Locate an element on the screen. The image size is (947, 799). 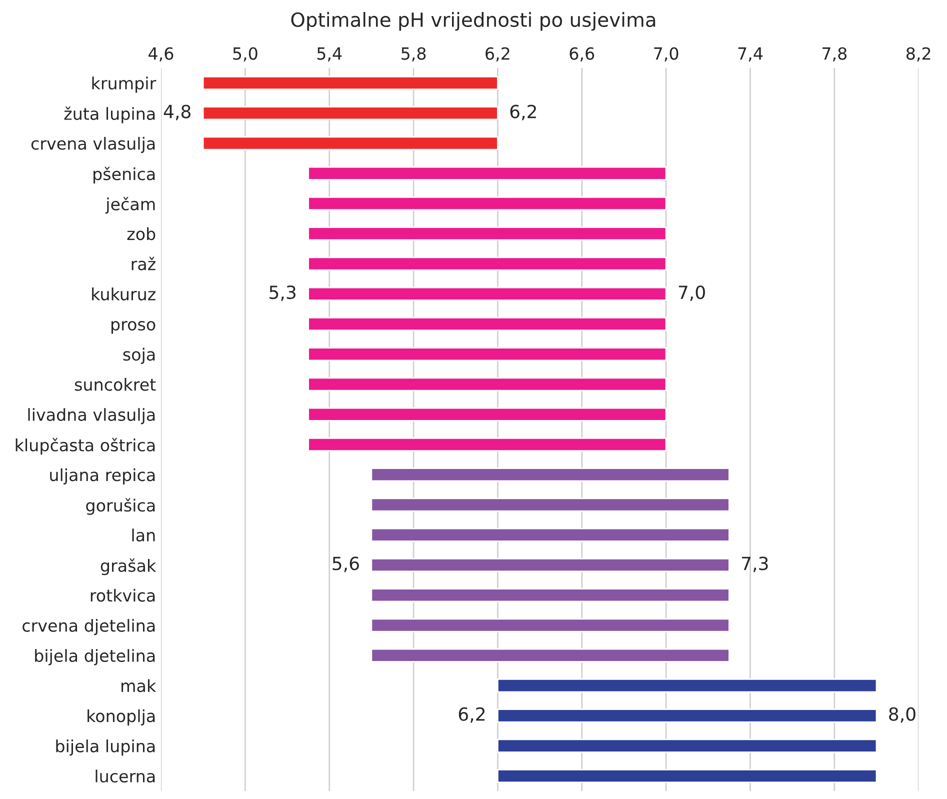
x-tick-label: 7,4 is located at coordinates (750, 54).